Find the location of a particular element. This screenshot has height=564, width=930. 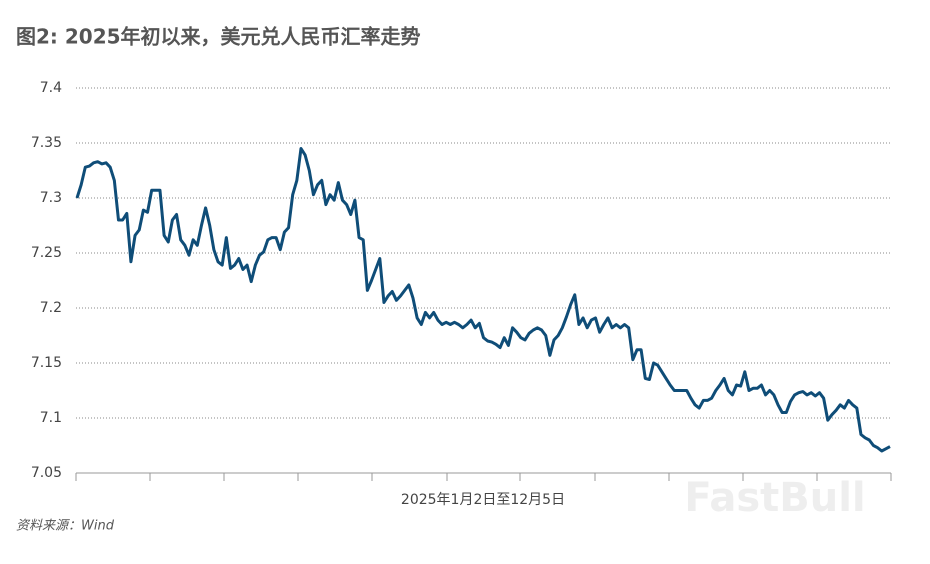

source-note: 资料来源：Wind is located at coordinates (65, 526).